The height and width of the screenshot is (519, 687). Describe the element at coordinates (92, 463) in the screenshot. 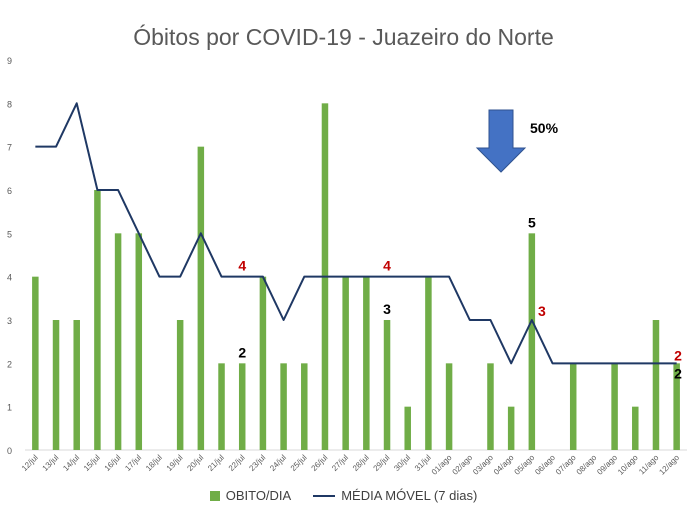

I see `x-tick-label-3: 15/jul` at that location.